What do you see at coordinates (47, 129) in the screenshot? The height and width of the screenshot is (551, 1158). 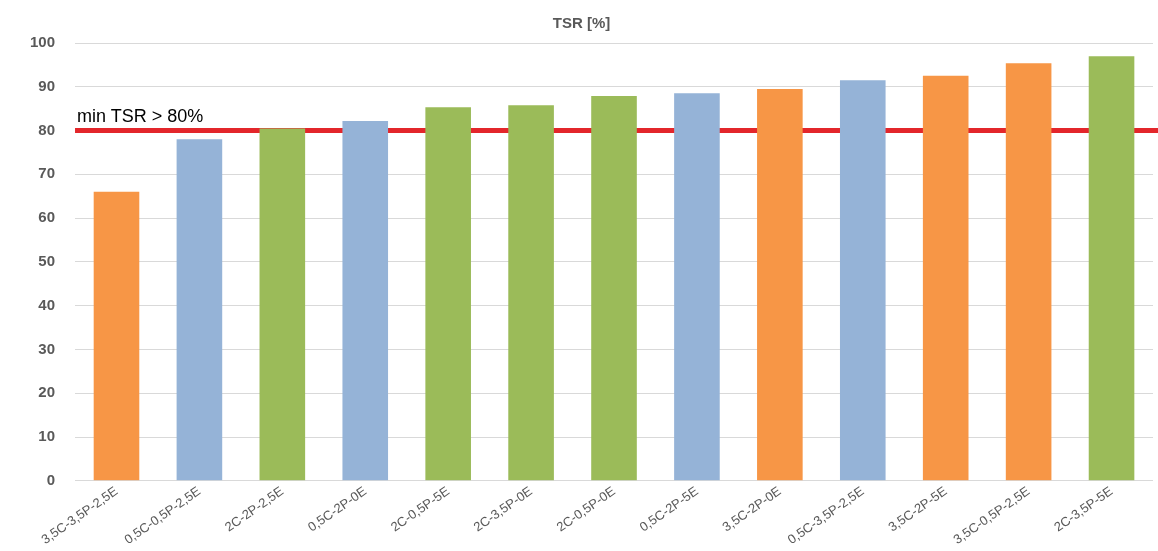 I see `y-tick-label: 80` at bounding box center [47, 129].